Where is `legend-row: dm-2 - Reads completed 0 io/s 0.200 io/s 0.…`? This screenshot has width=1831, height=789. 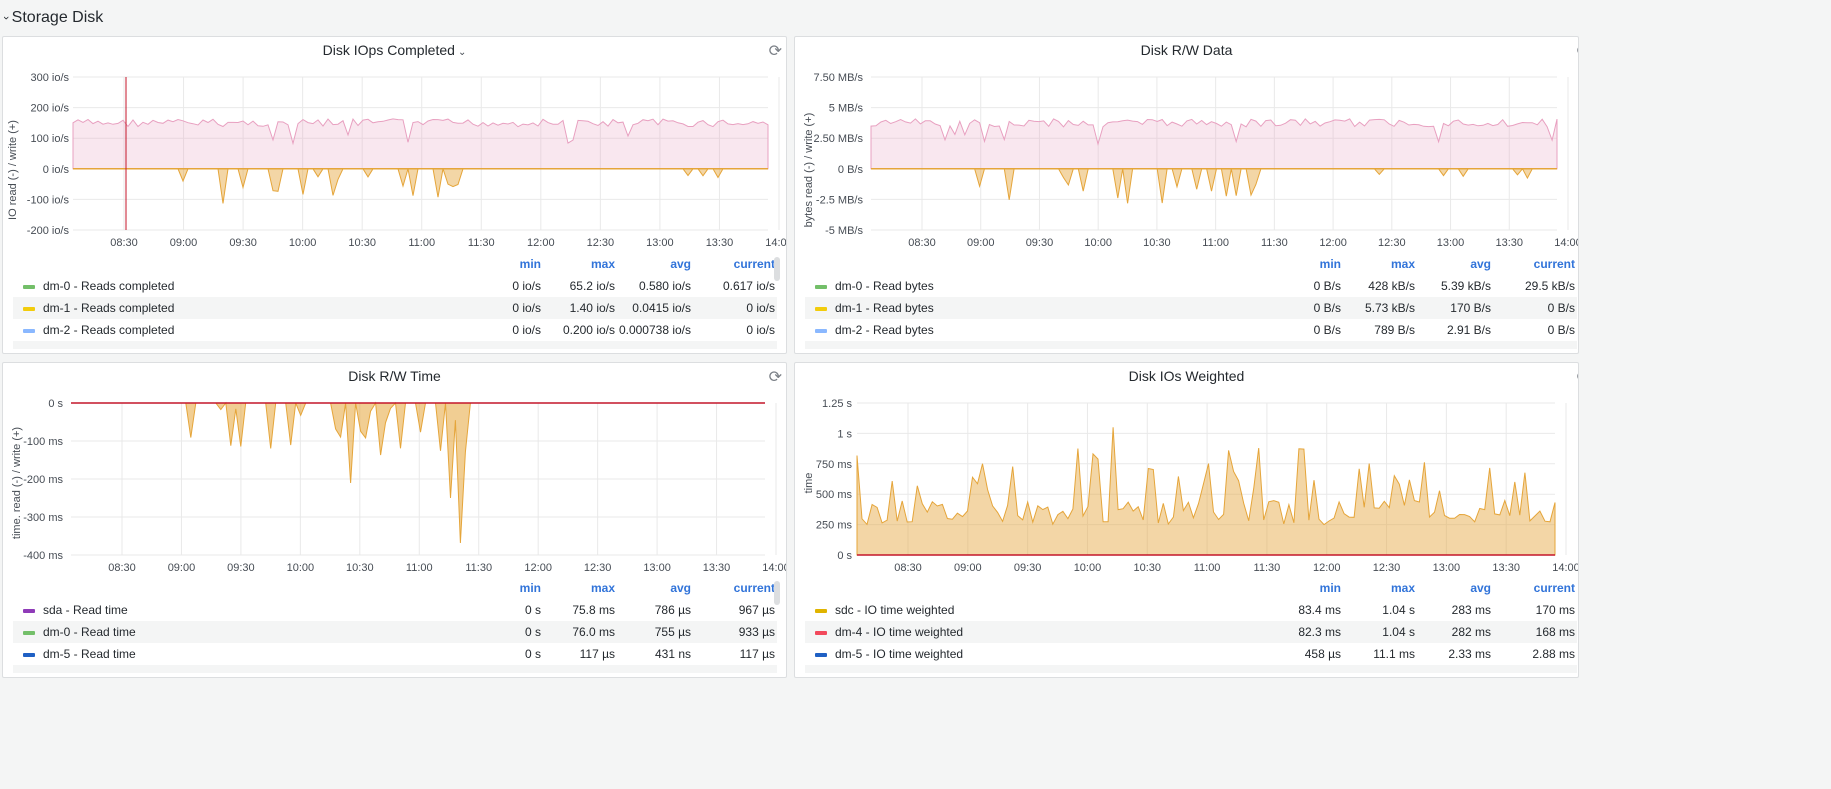
legend-row: dm-2 - Reads completed 0 io/s 0.200 io/s 0.… is located at coordinates (395, 330).